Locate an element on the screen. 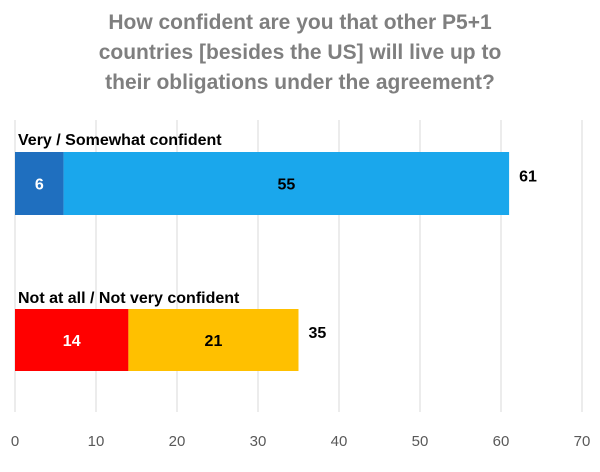 The image size is (600, 472). segment-value-label-2-1: 14 is located at coordinates (72, 341).